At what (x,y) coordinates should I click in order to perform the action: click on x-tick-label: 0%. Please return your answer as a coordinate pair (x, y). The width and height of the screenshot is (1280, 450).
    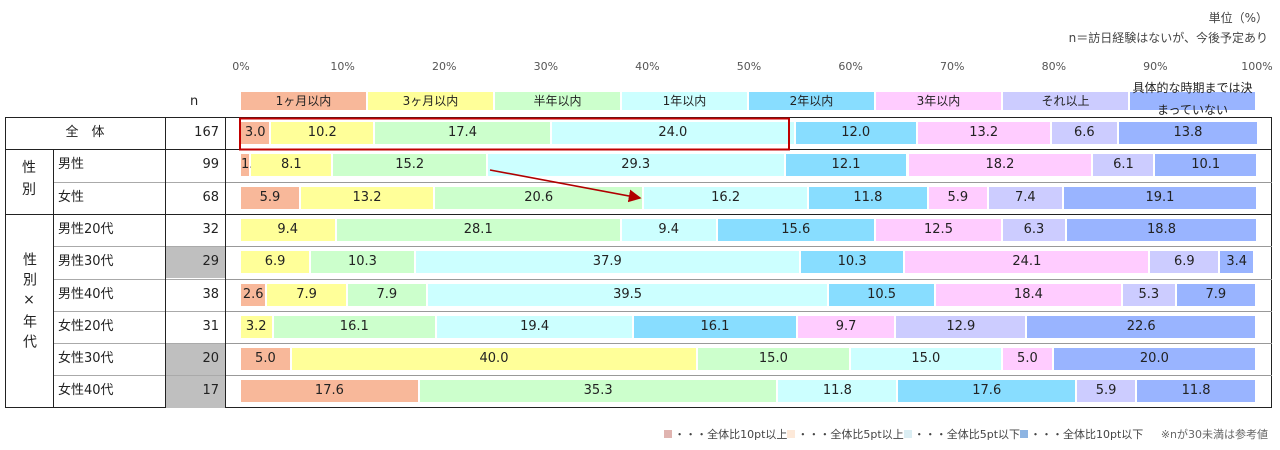
    Looking at the image, I should click on (241, 66).